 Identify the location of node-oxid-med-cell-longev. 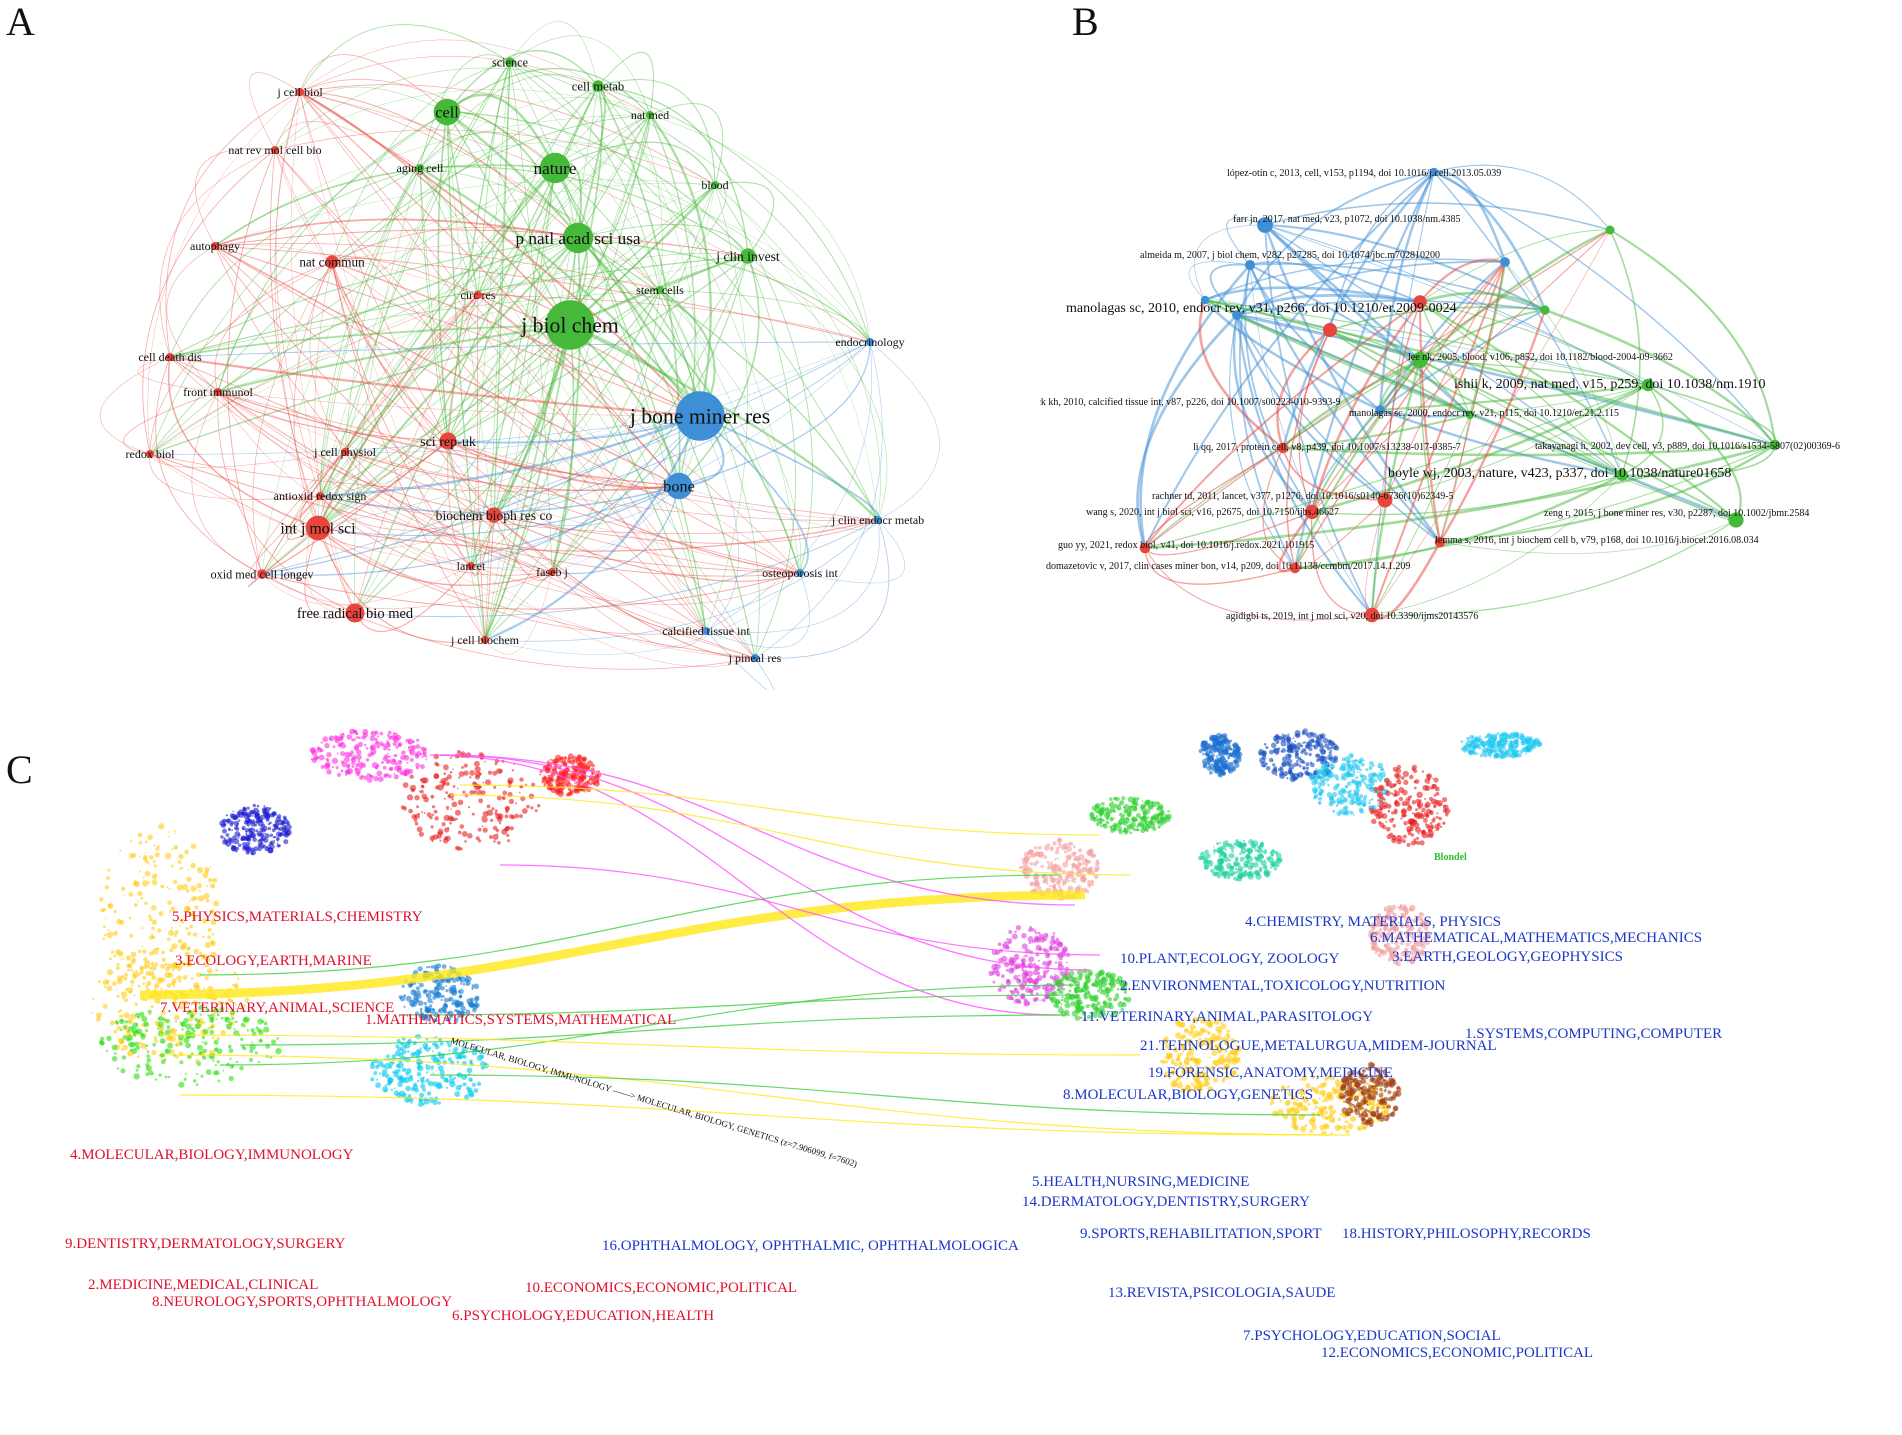
(262, 574).